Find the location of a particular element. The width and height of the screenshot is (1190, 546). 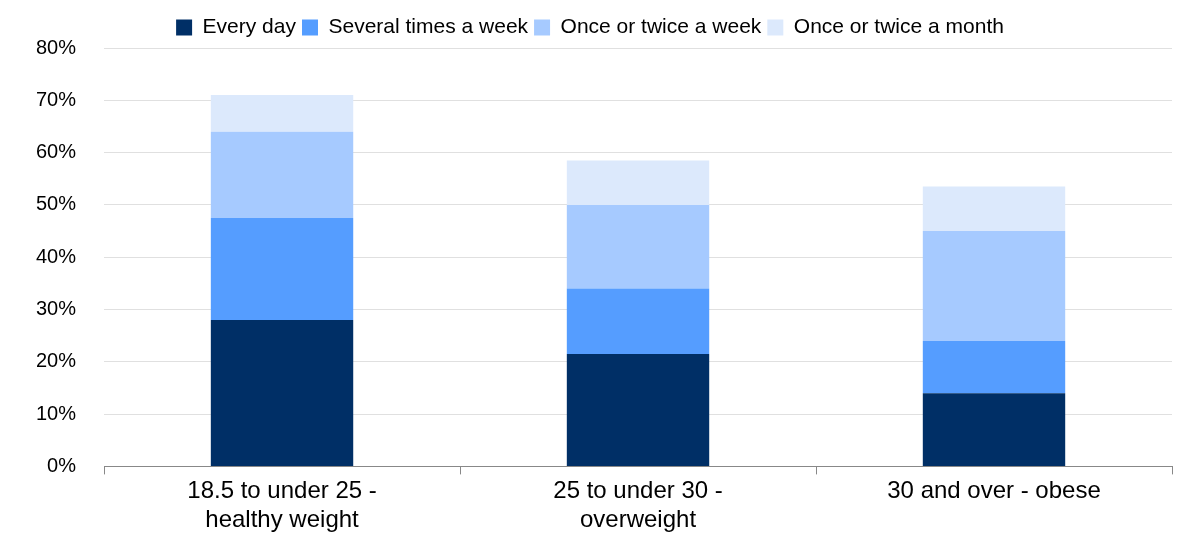

y-tick-label: 60% is located at coordinates (56, 151).